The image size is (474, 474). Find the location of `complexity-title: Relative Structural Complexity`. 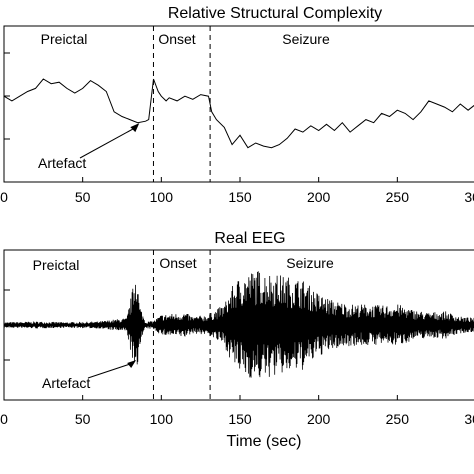

complexity-title: Relative Structural Complexity is located at coordinates (275, 13).